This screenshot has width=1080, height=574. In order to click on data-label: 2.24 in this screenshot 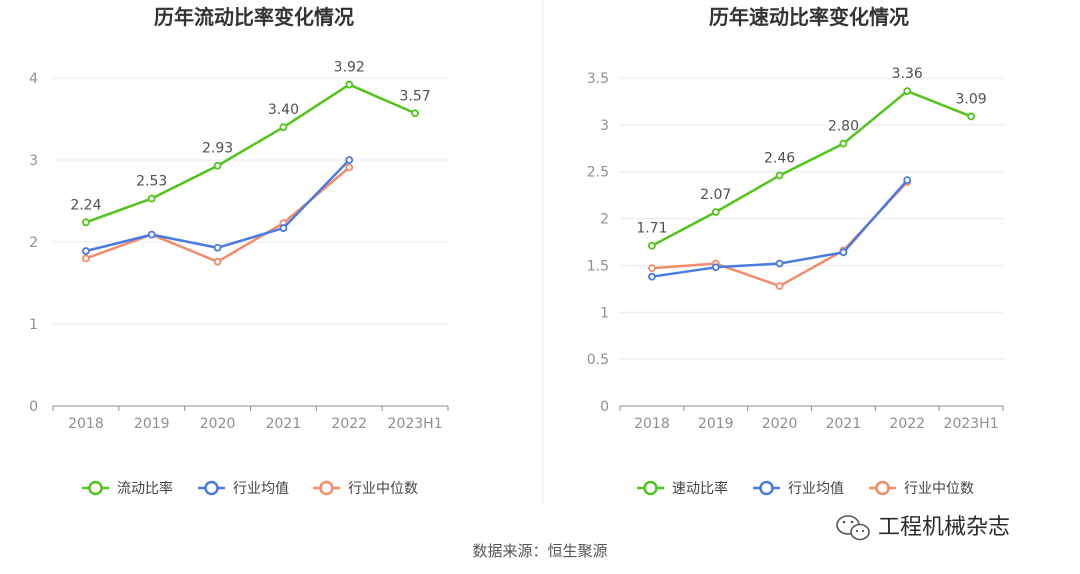, I will do `click(85, 205)`.